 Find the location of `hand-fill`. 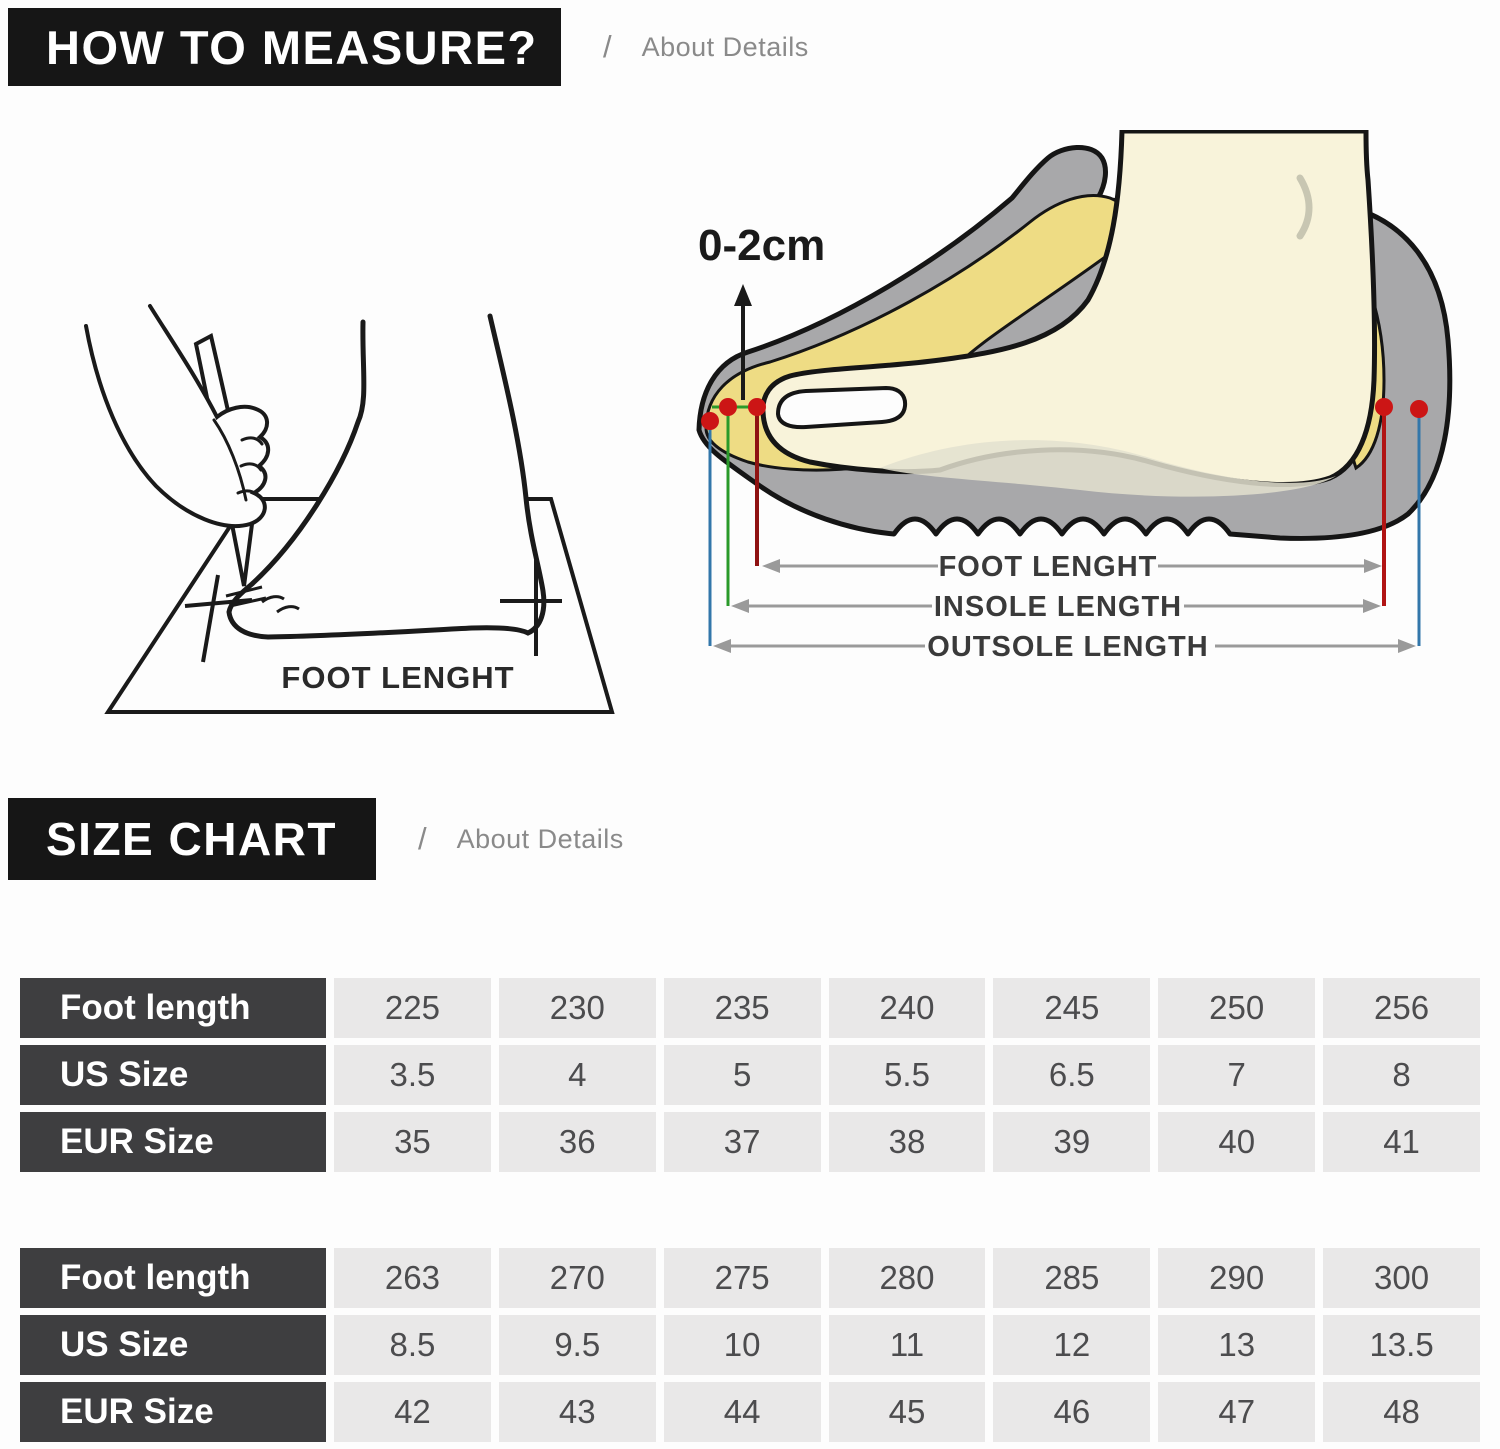

hand-fill is located at coordinates (177, 416).